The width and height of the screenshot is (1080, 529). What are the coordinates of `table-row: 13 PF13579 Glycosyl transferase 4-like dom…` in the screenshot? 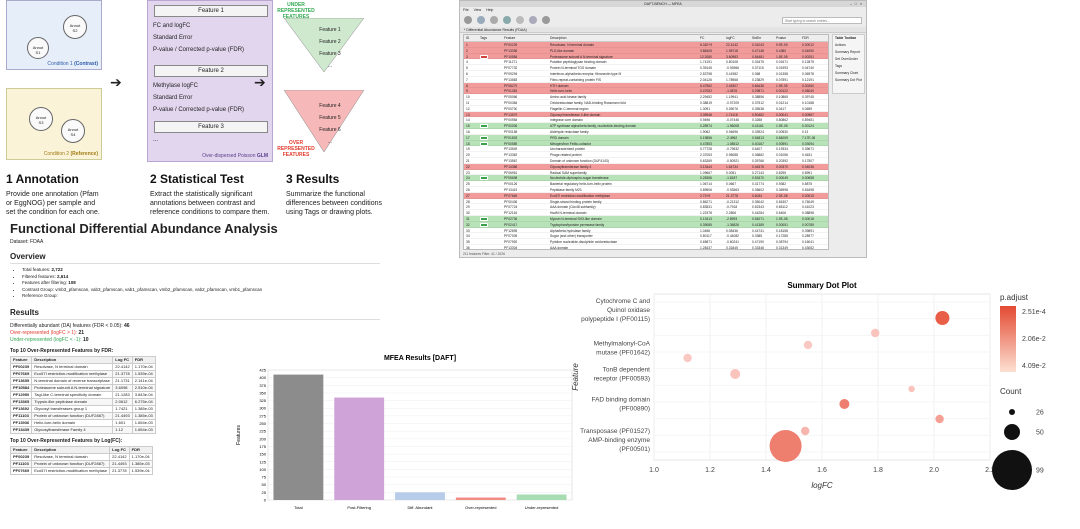 It's located at (646, 114).